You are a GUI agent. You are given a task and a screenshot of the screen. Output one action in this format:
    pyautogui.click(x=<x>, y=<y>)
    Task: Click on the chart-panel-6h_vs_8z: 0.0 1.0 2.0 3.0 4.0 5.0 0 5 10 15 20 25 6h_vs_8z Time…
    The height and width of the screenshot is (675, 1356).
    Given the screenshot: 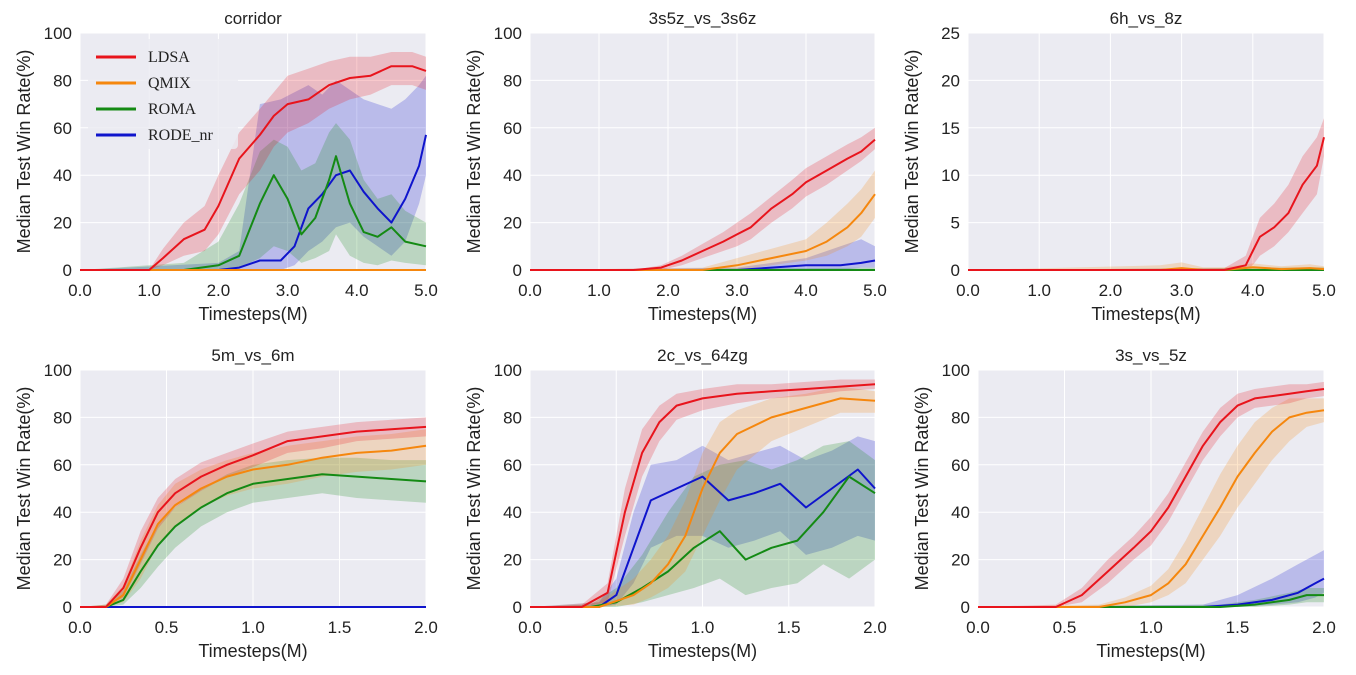 What is the action you would take?
    pyautogui.click(x=1119, y=166)
    